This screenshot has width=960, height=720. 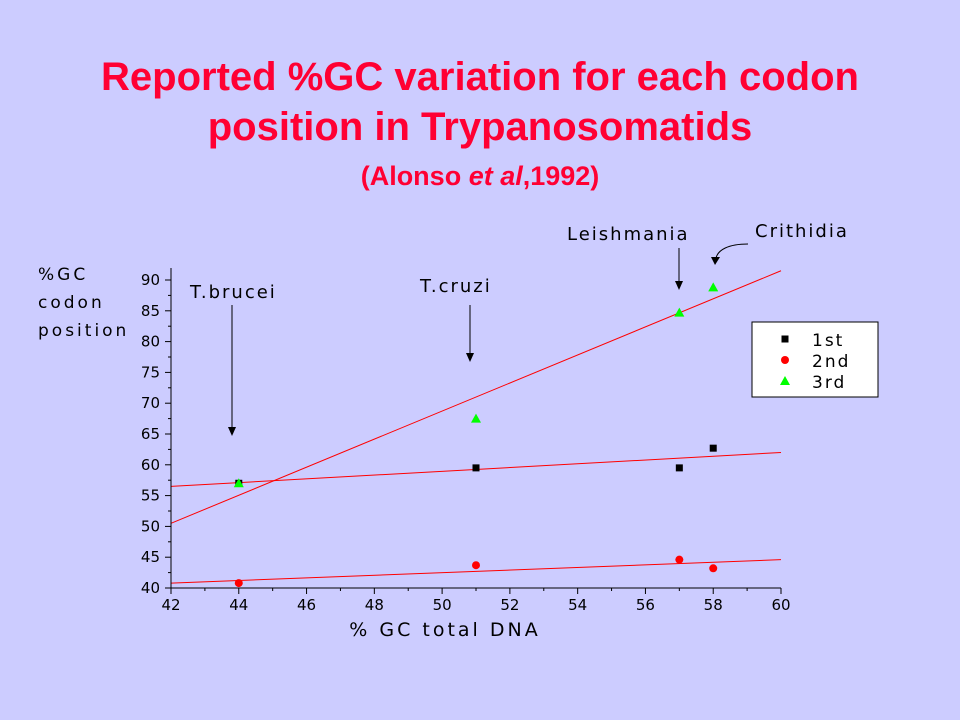 I want to click on y-tick-label: 70, so click(x=150, y=403).